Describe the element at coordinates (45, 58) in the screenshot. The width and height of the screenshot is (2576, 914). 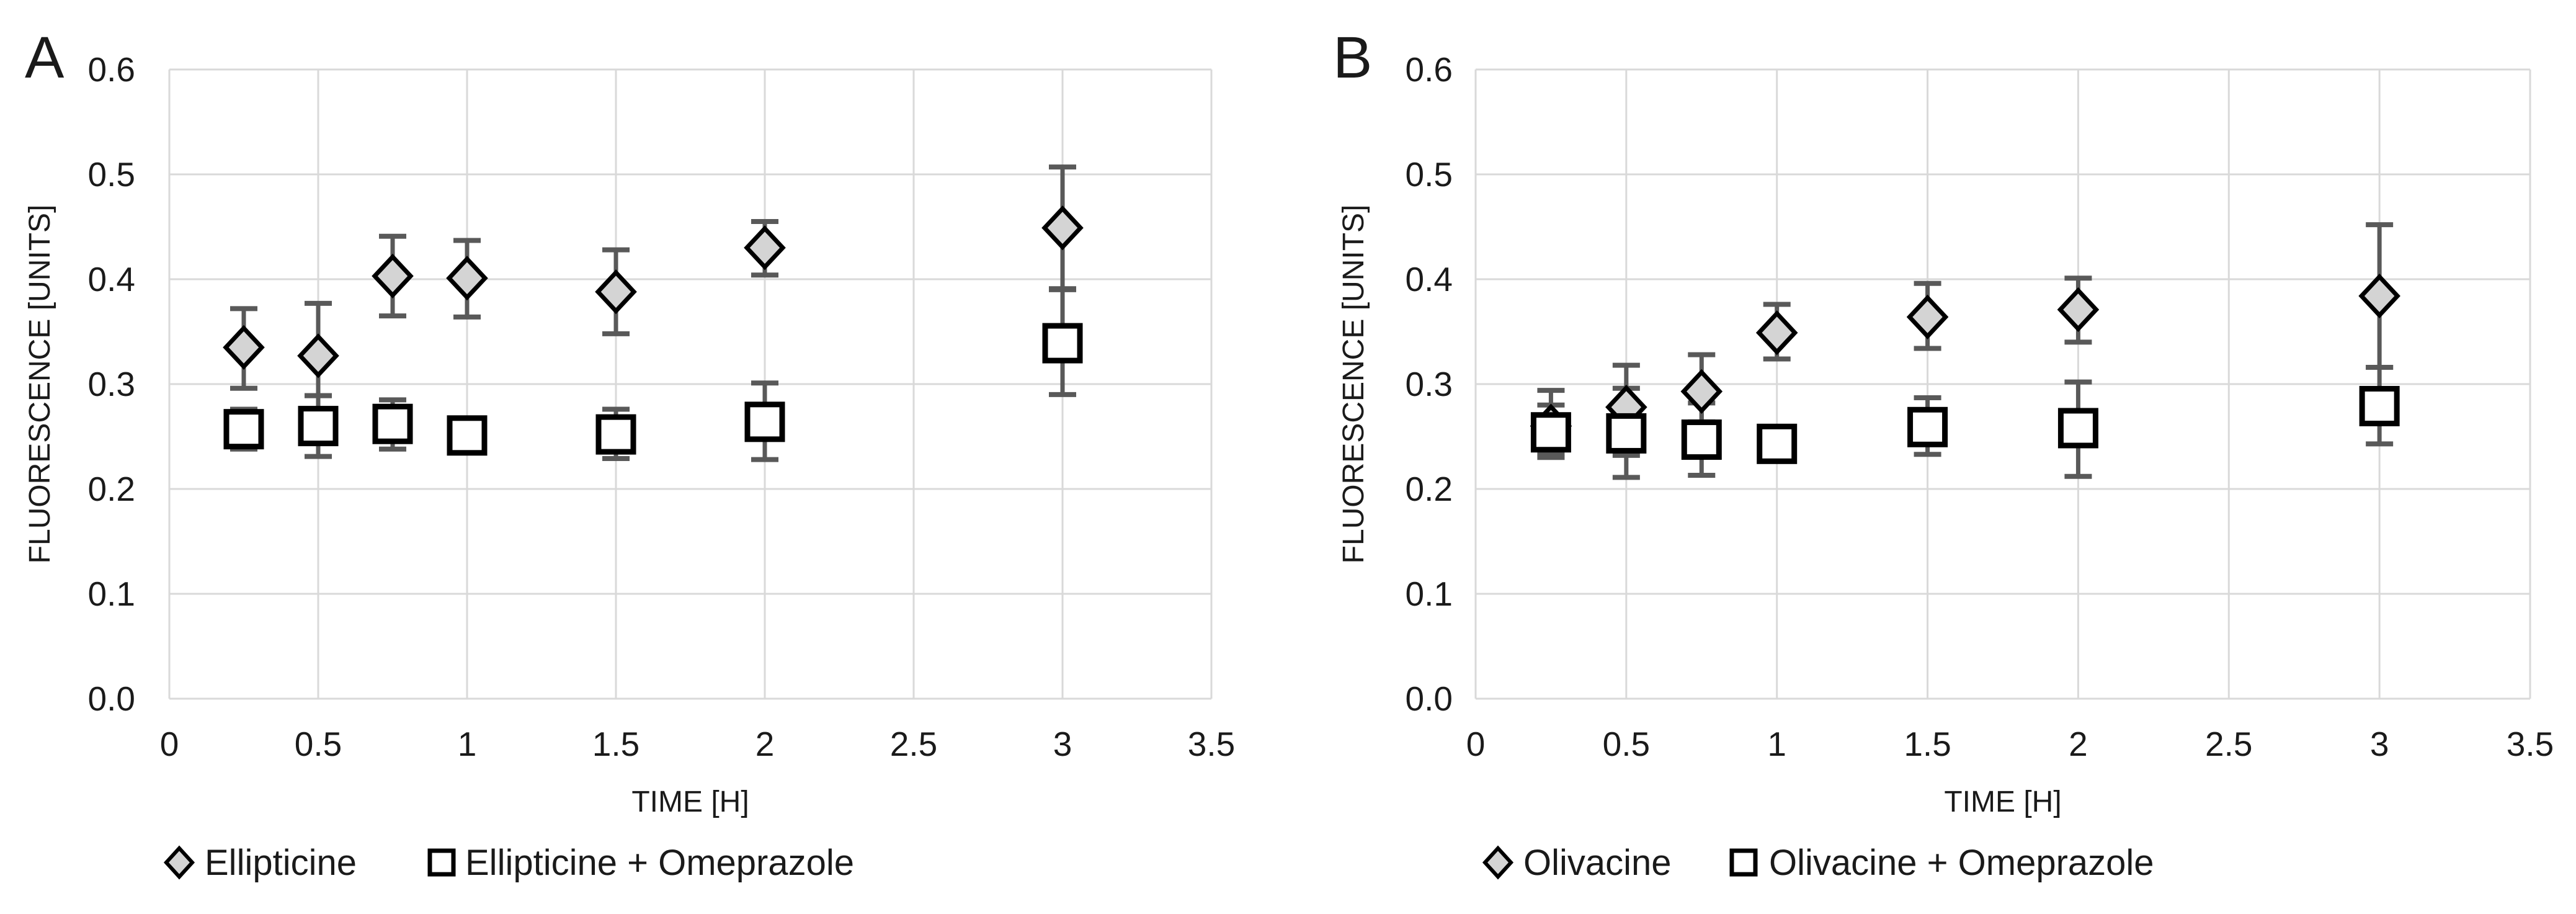
I see `panel-letter: A` at that location.